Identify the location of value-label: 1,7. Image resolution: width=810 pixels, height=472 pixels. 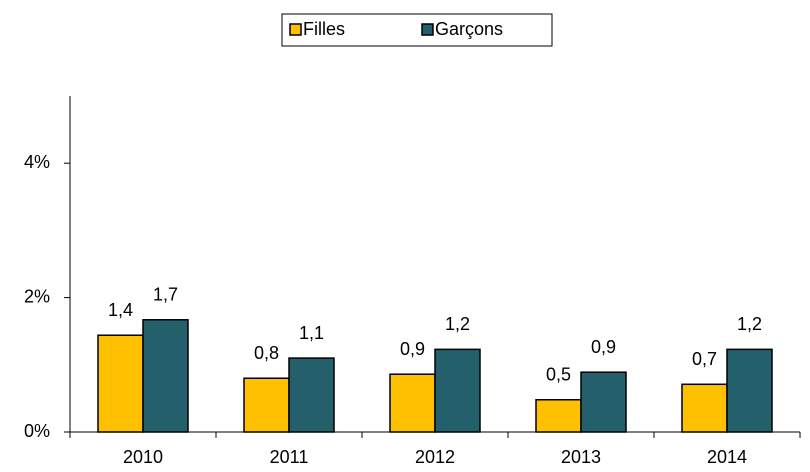
(165, 295).